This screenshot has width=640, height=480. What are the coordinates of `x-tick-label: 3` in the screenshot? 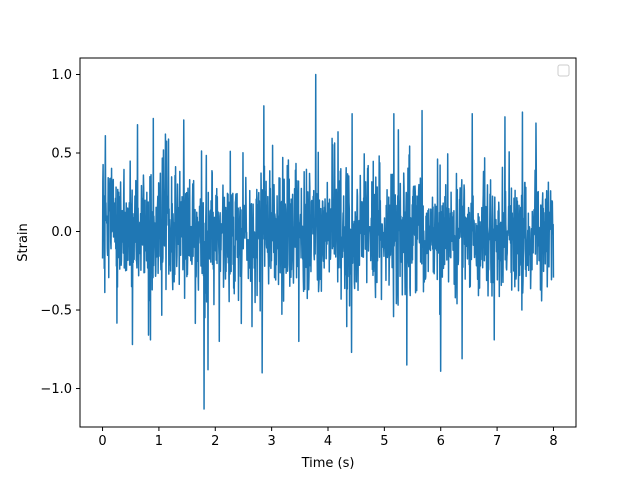 It's located at (271, 441).